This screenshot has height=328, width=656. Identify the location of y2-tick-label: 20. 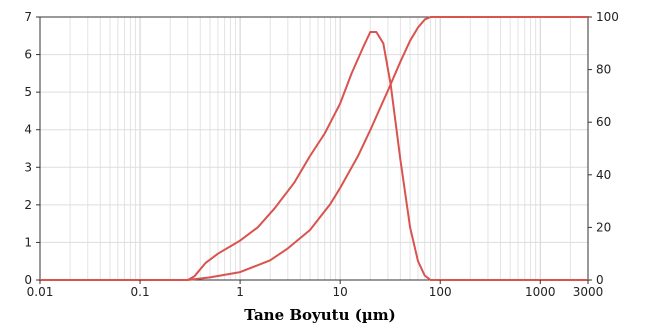
(603, 227).